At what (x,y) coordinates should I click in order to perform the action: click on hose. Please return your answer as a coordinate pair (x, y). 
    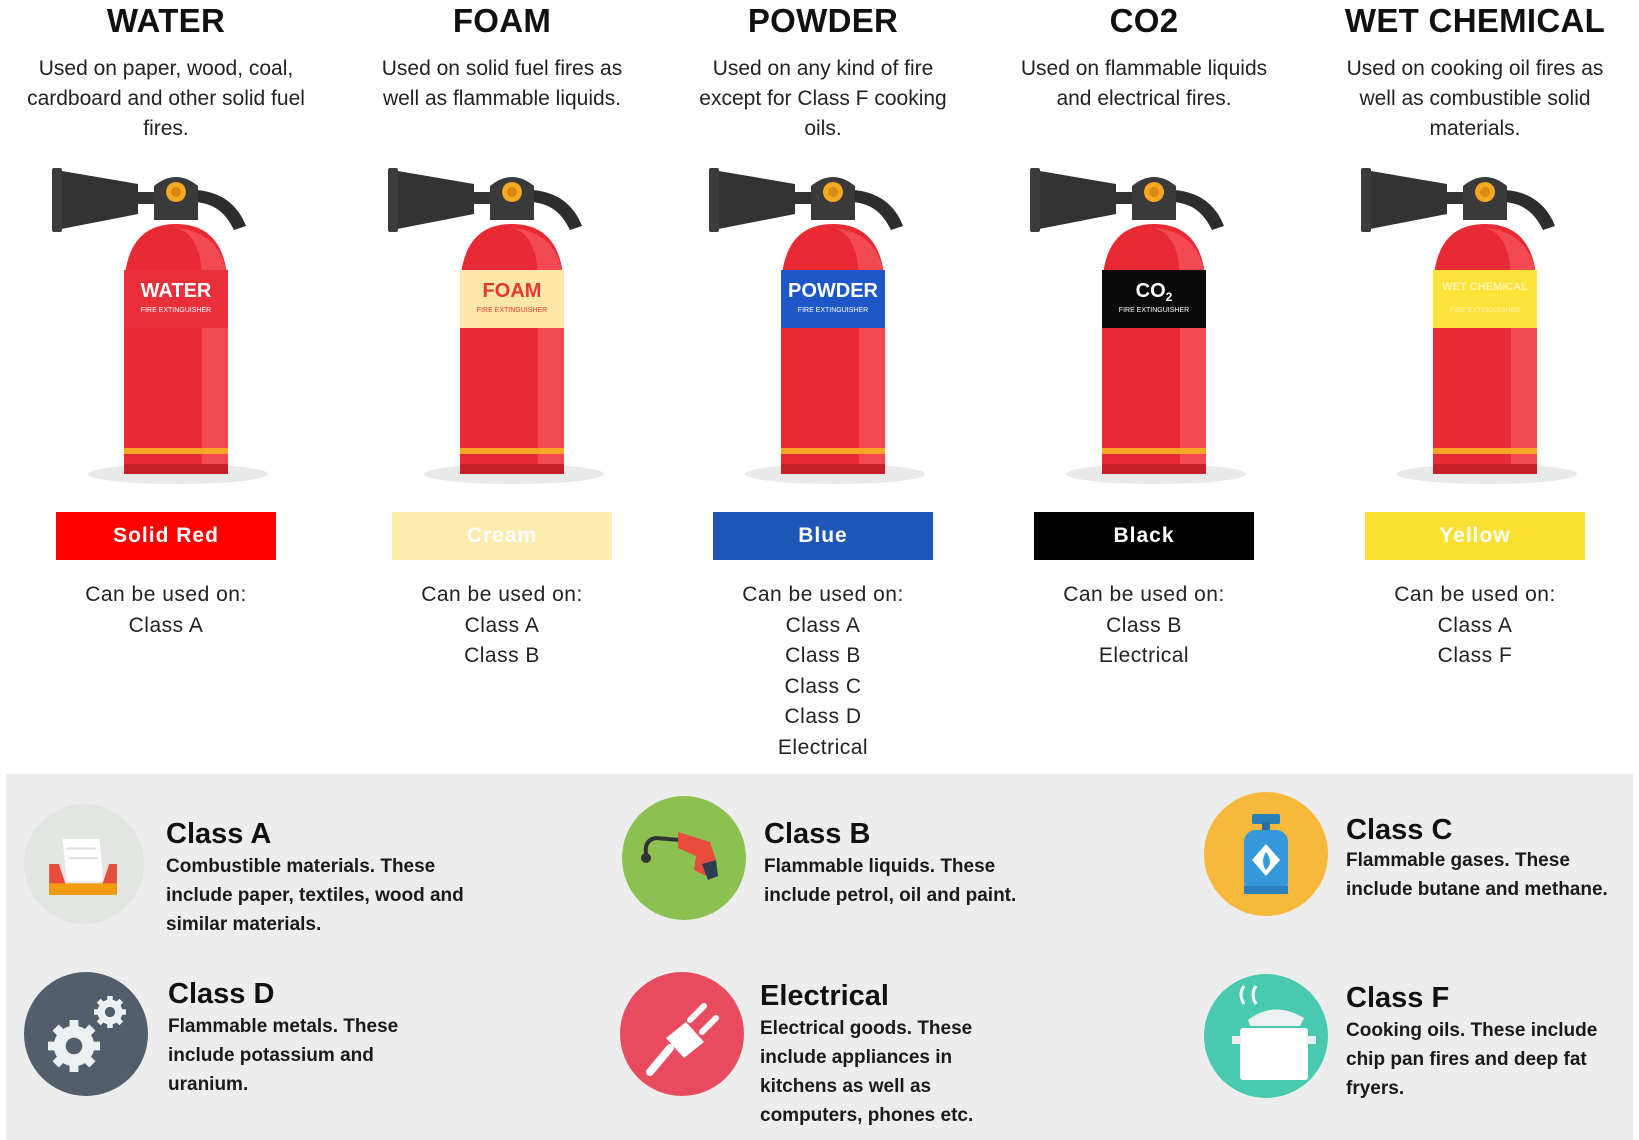
    Looking at the image, I should click on (662, 845).